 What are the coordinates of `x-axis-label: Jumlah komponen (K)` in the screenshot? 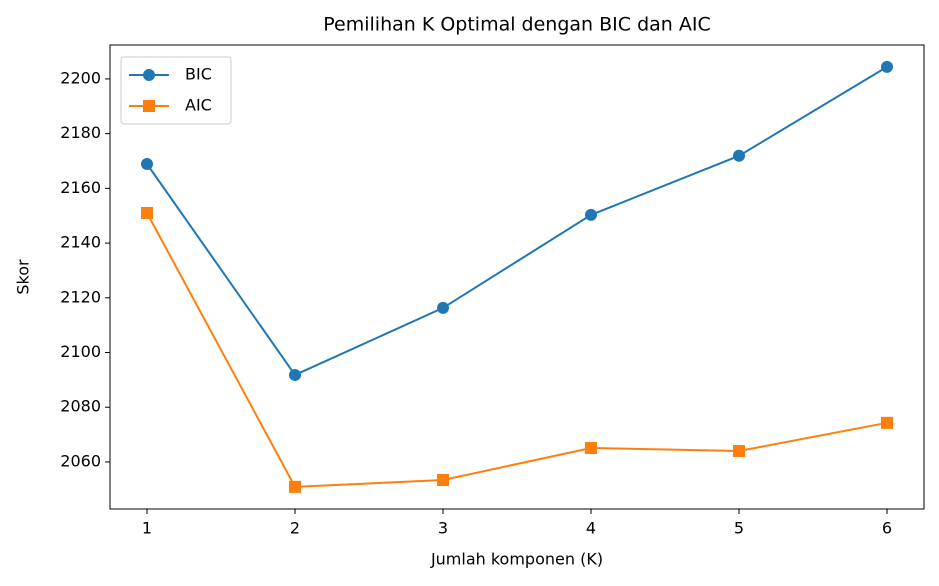 It's located at (516, 559).